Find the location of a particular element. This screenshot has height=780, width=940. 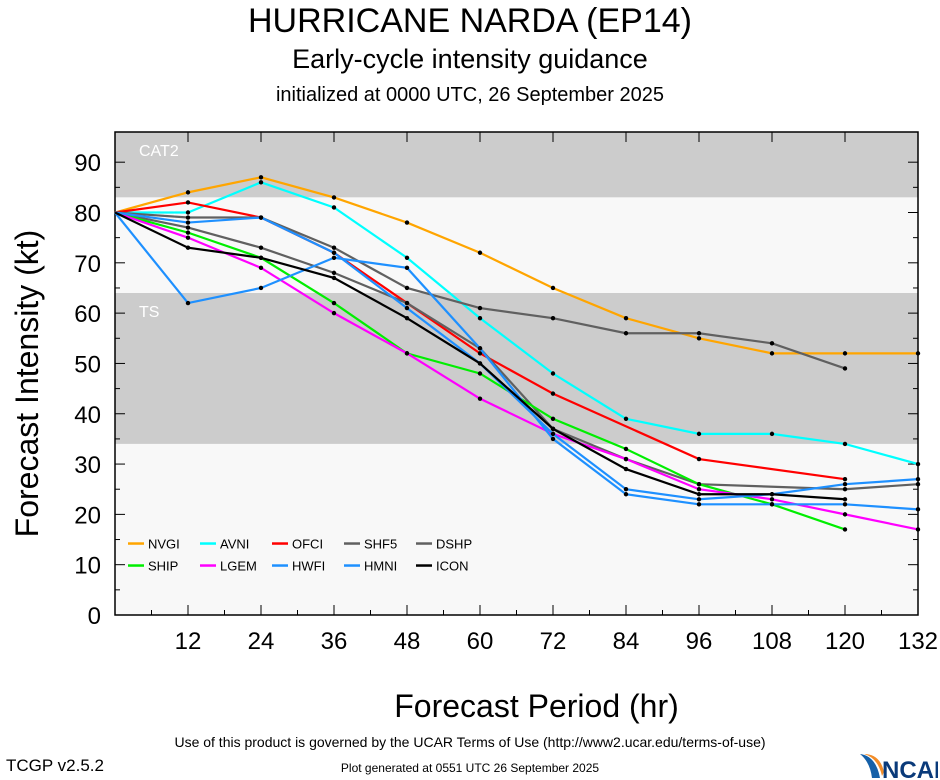

key-item-icon: ICON is located at coordinates (442, 566).